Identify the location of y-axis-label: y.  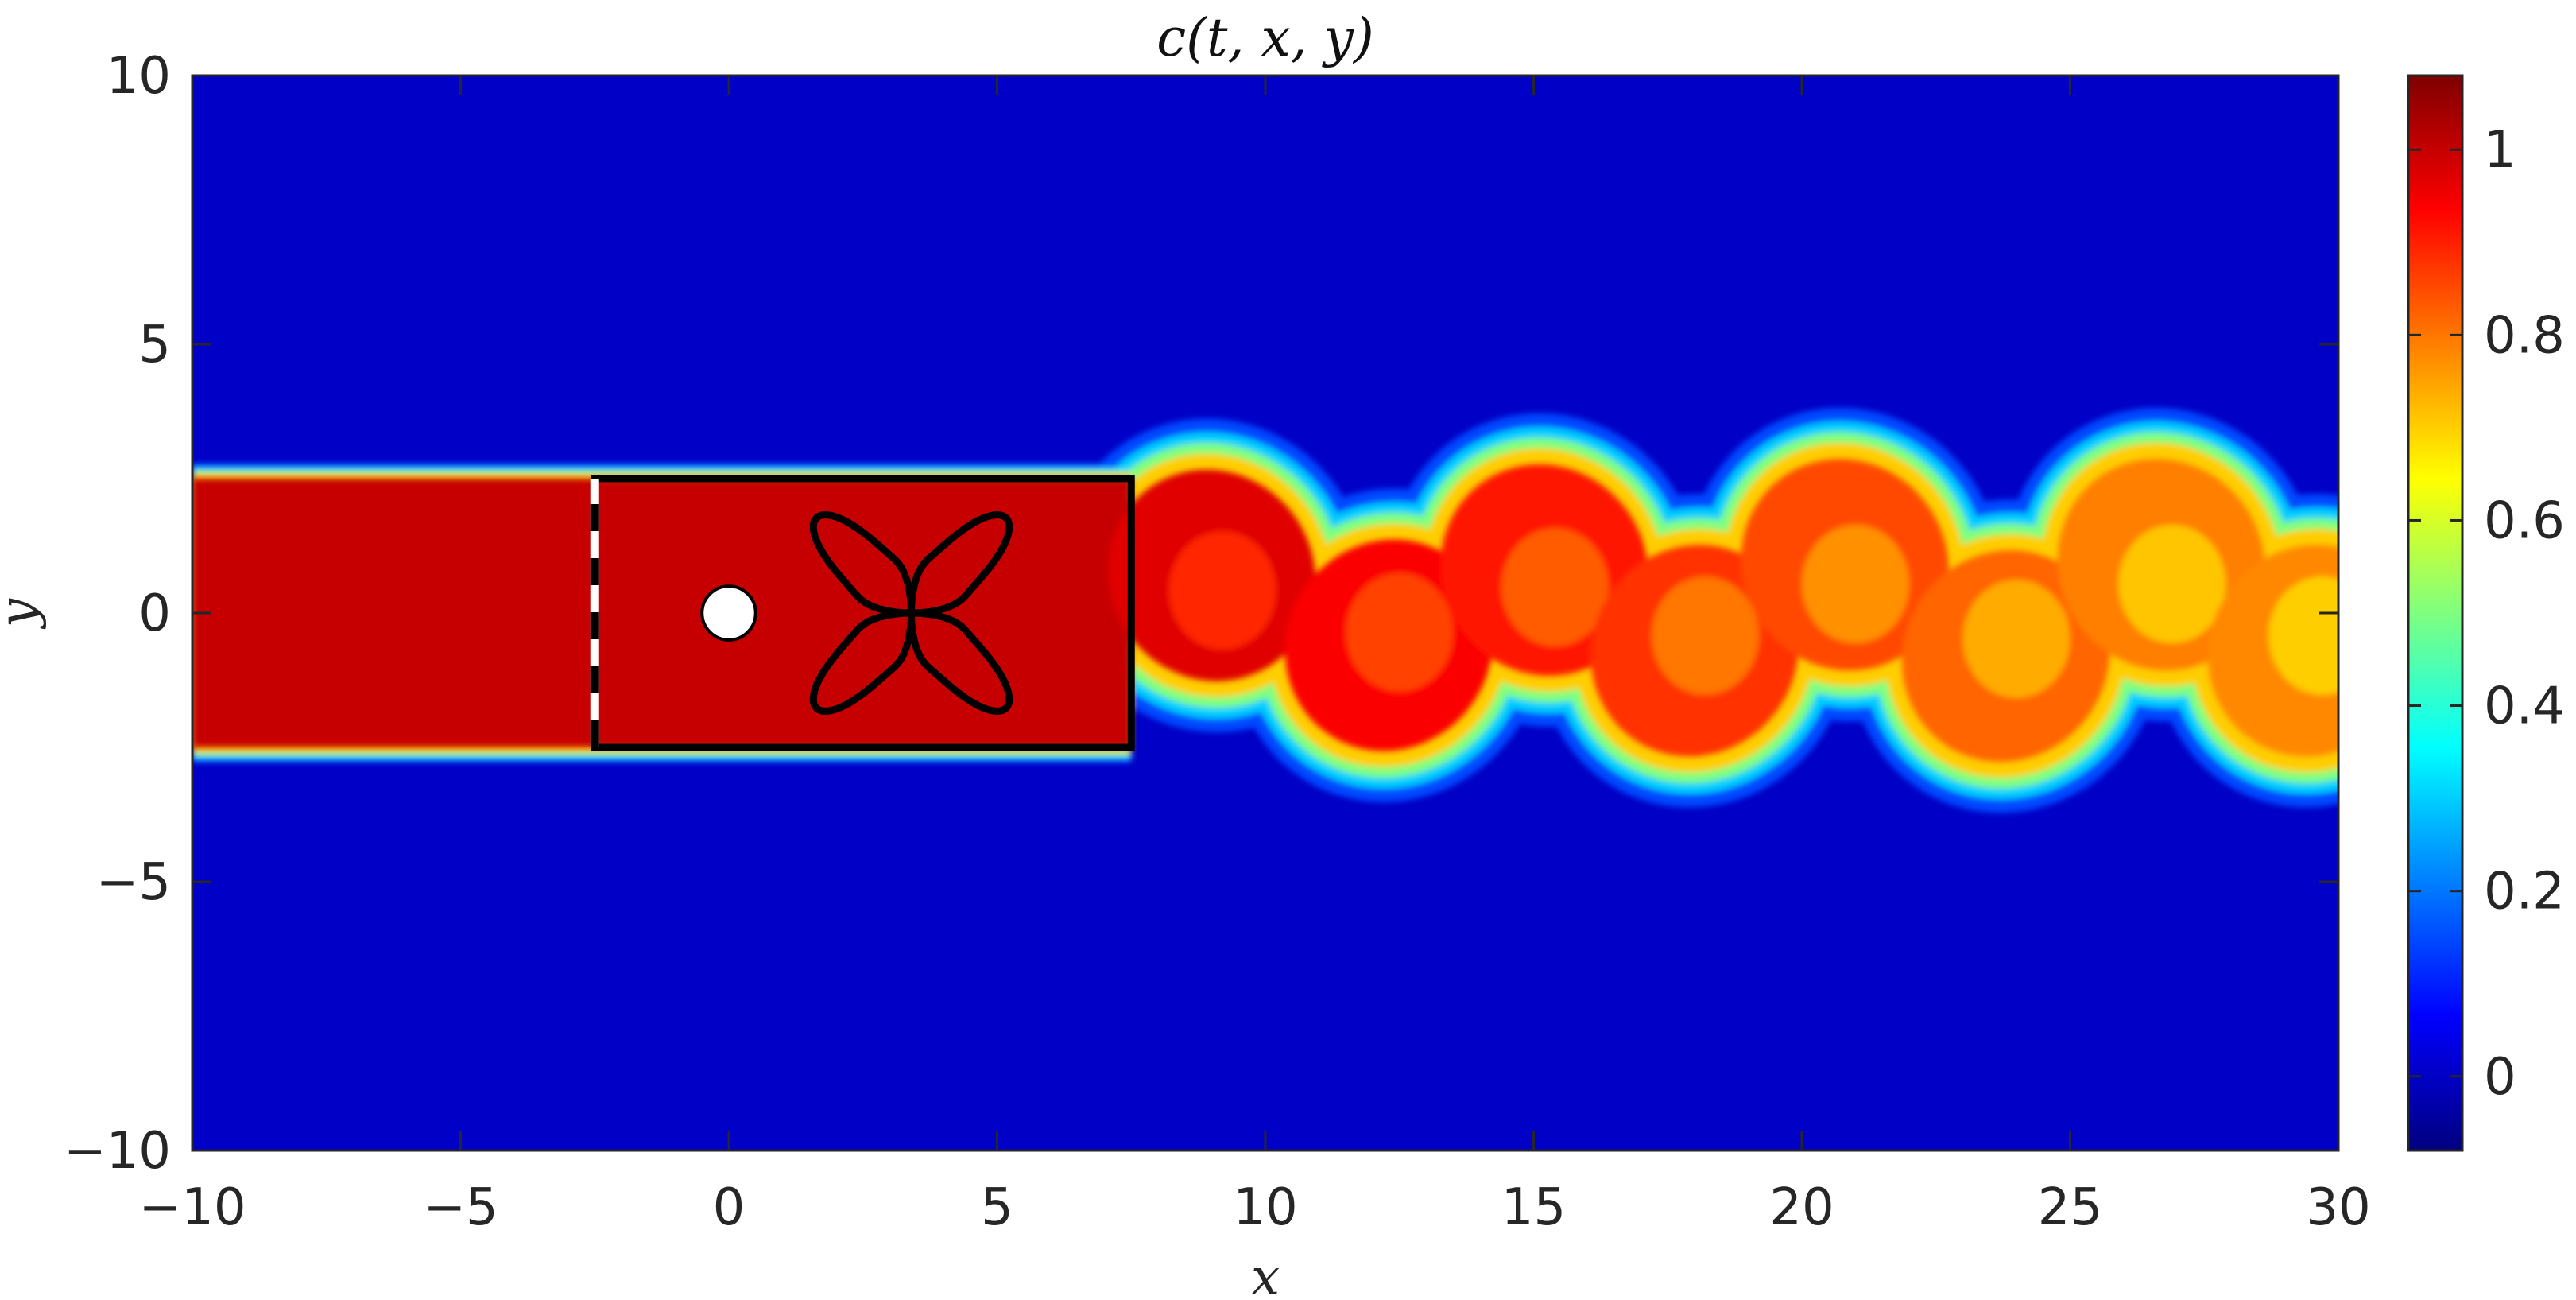
(24, 614).